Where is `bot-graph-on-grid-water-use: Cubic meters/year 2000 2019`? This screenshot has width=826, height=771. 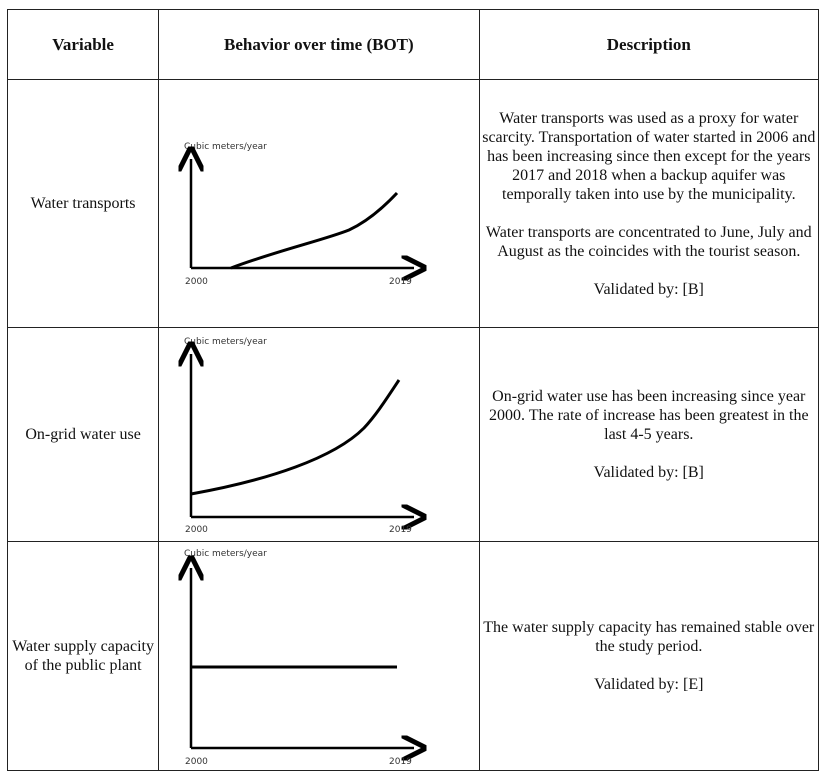
bot-graph-on-grid-water-use: Cubic meters/year 2000 2019 is located at coordinates (319, 436).